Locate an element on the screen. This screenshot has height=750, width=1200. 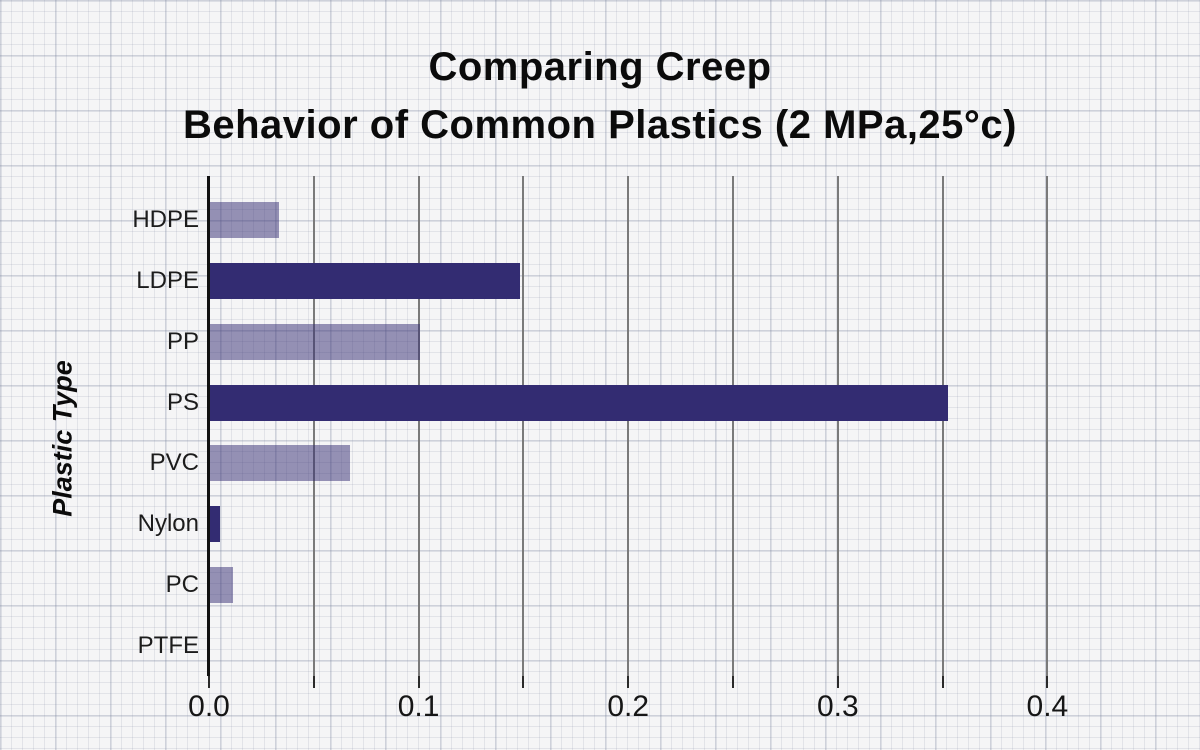
bar-pp is located at coordinates (315, 341).